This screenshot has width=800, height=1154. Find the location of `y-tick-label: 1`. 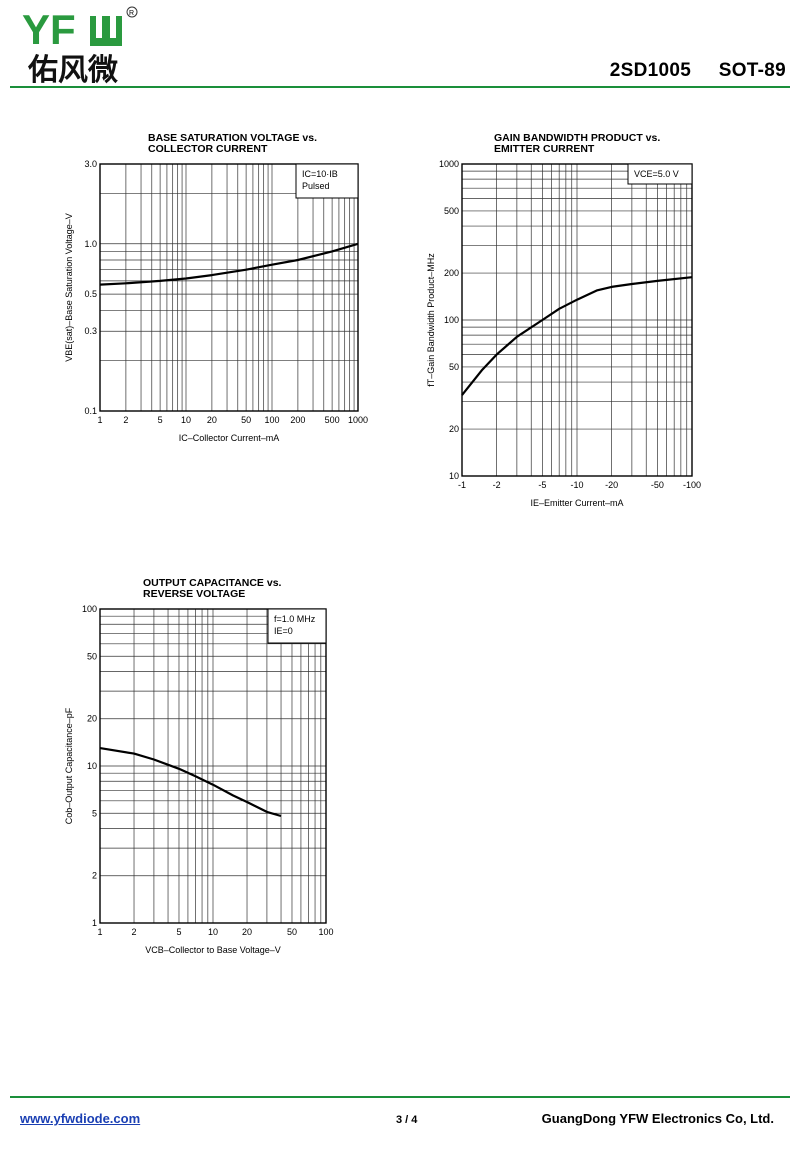

y-tick-label: 1 is located at coordinates (94, 923).